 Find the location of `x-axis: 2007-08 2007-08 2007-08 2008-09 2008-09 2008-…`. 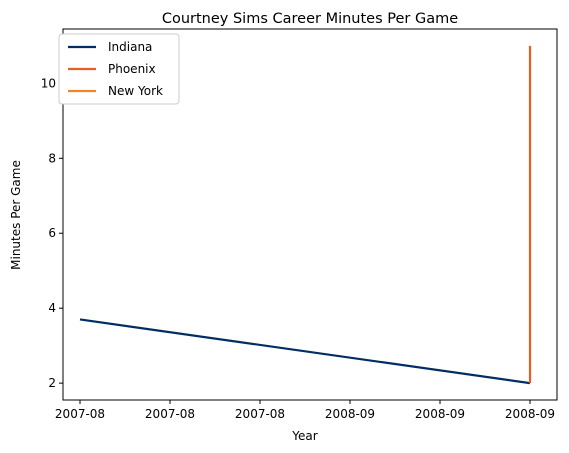

x-axis: 2007-08 2007-08 2007-08 2008-09 2008-09 2008-… is located at coordinates (305, 410).